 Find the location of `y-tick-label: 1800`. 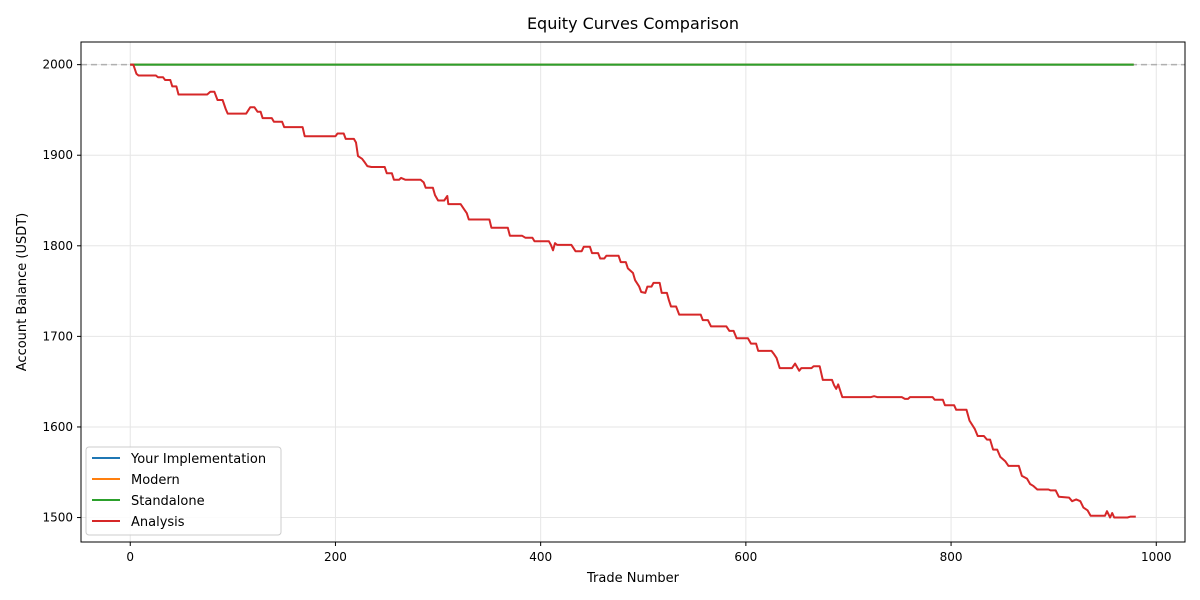

y-tick-label: 1800 is located at coordinates (57, 246).